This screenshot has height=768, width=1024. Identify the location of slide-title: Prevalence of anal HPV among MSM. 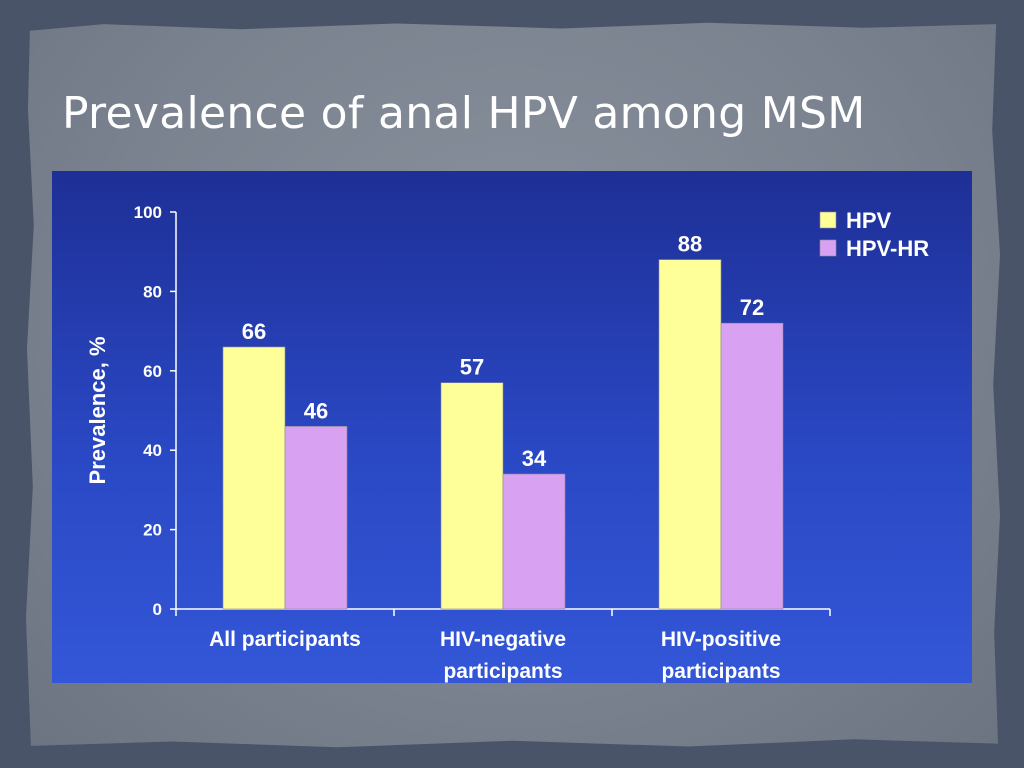
(464, 113).